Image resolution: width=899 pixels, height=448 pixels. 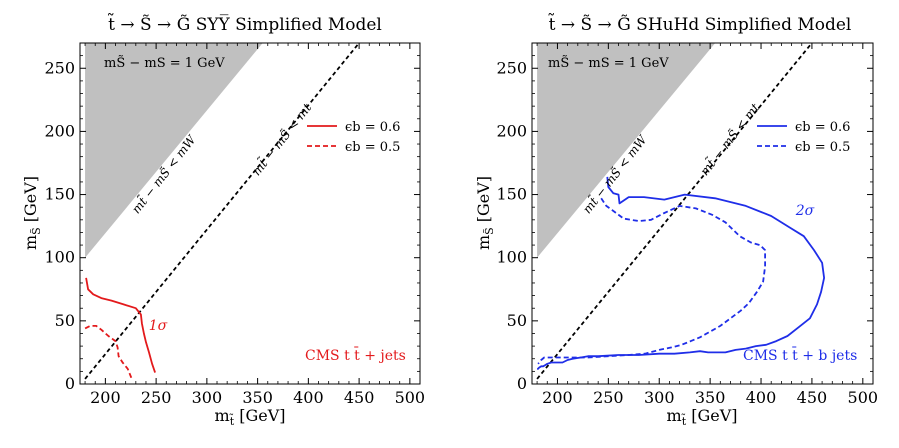 I want to click on cms-annotation: CMS t t̄ + b jets, so click(x=800, y=355).